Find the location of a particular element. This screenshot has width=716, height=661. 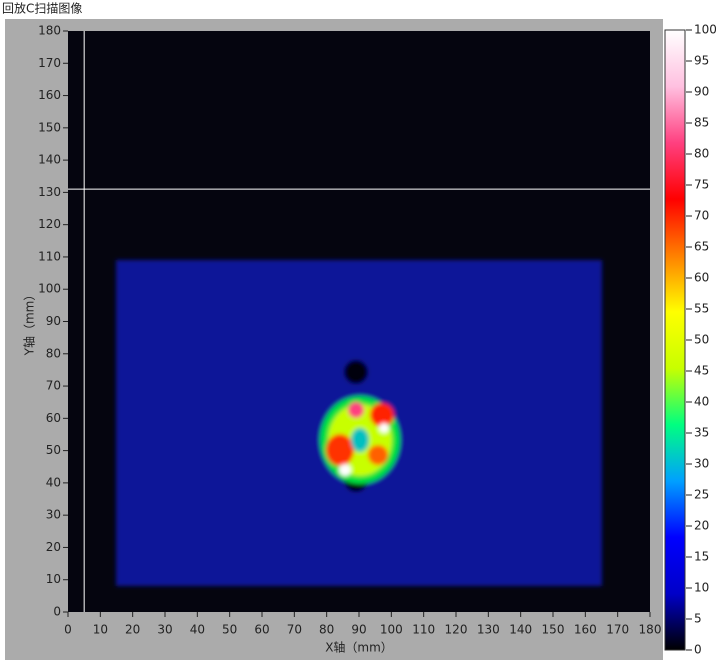

colorbar-tick-label: 85 is located at coordinates (701, 123).